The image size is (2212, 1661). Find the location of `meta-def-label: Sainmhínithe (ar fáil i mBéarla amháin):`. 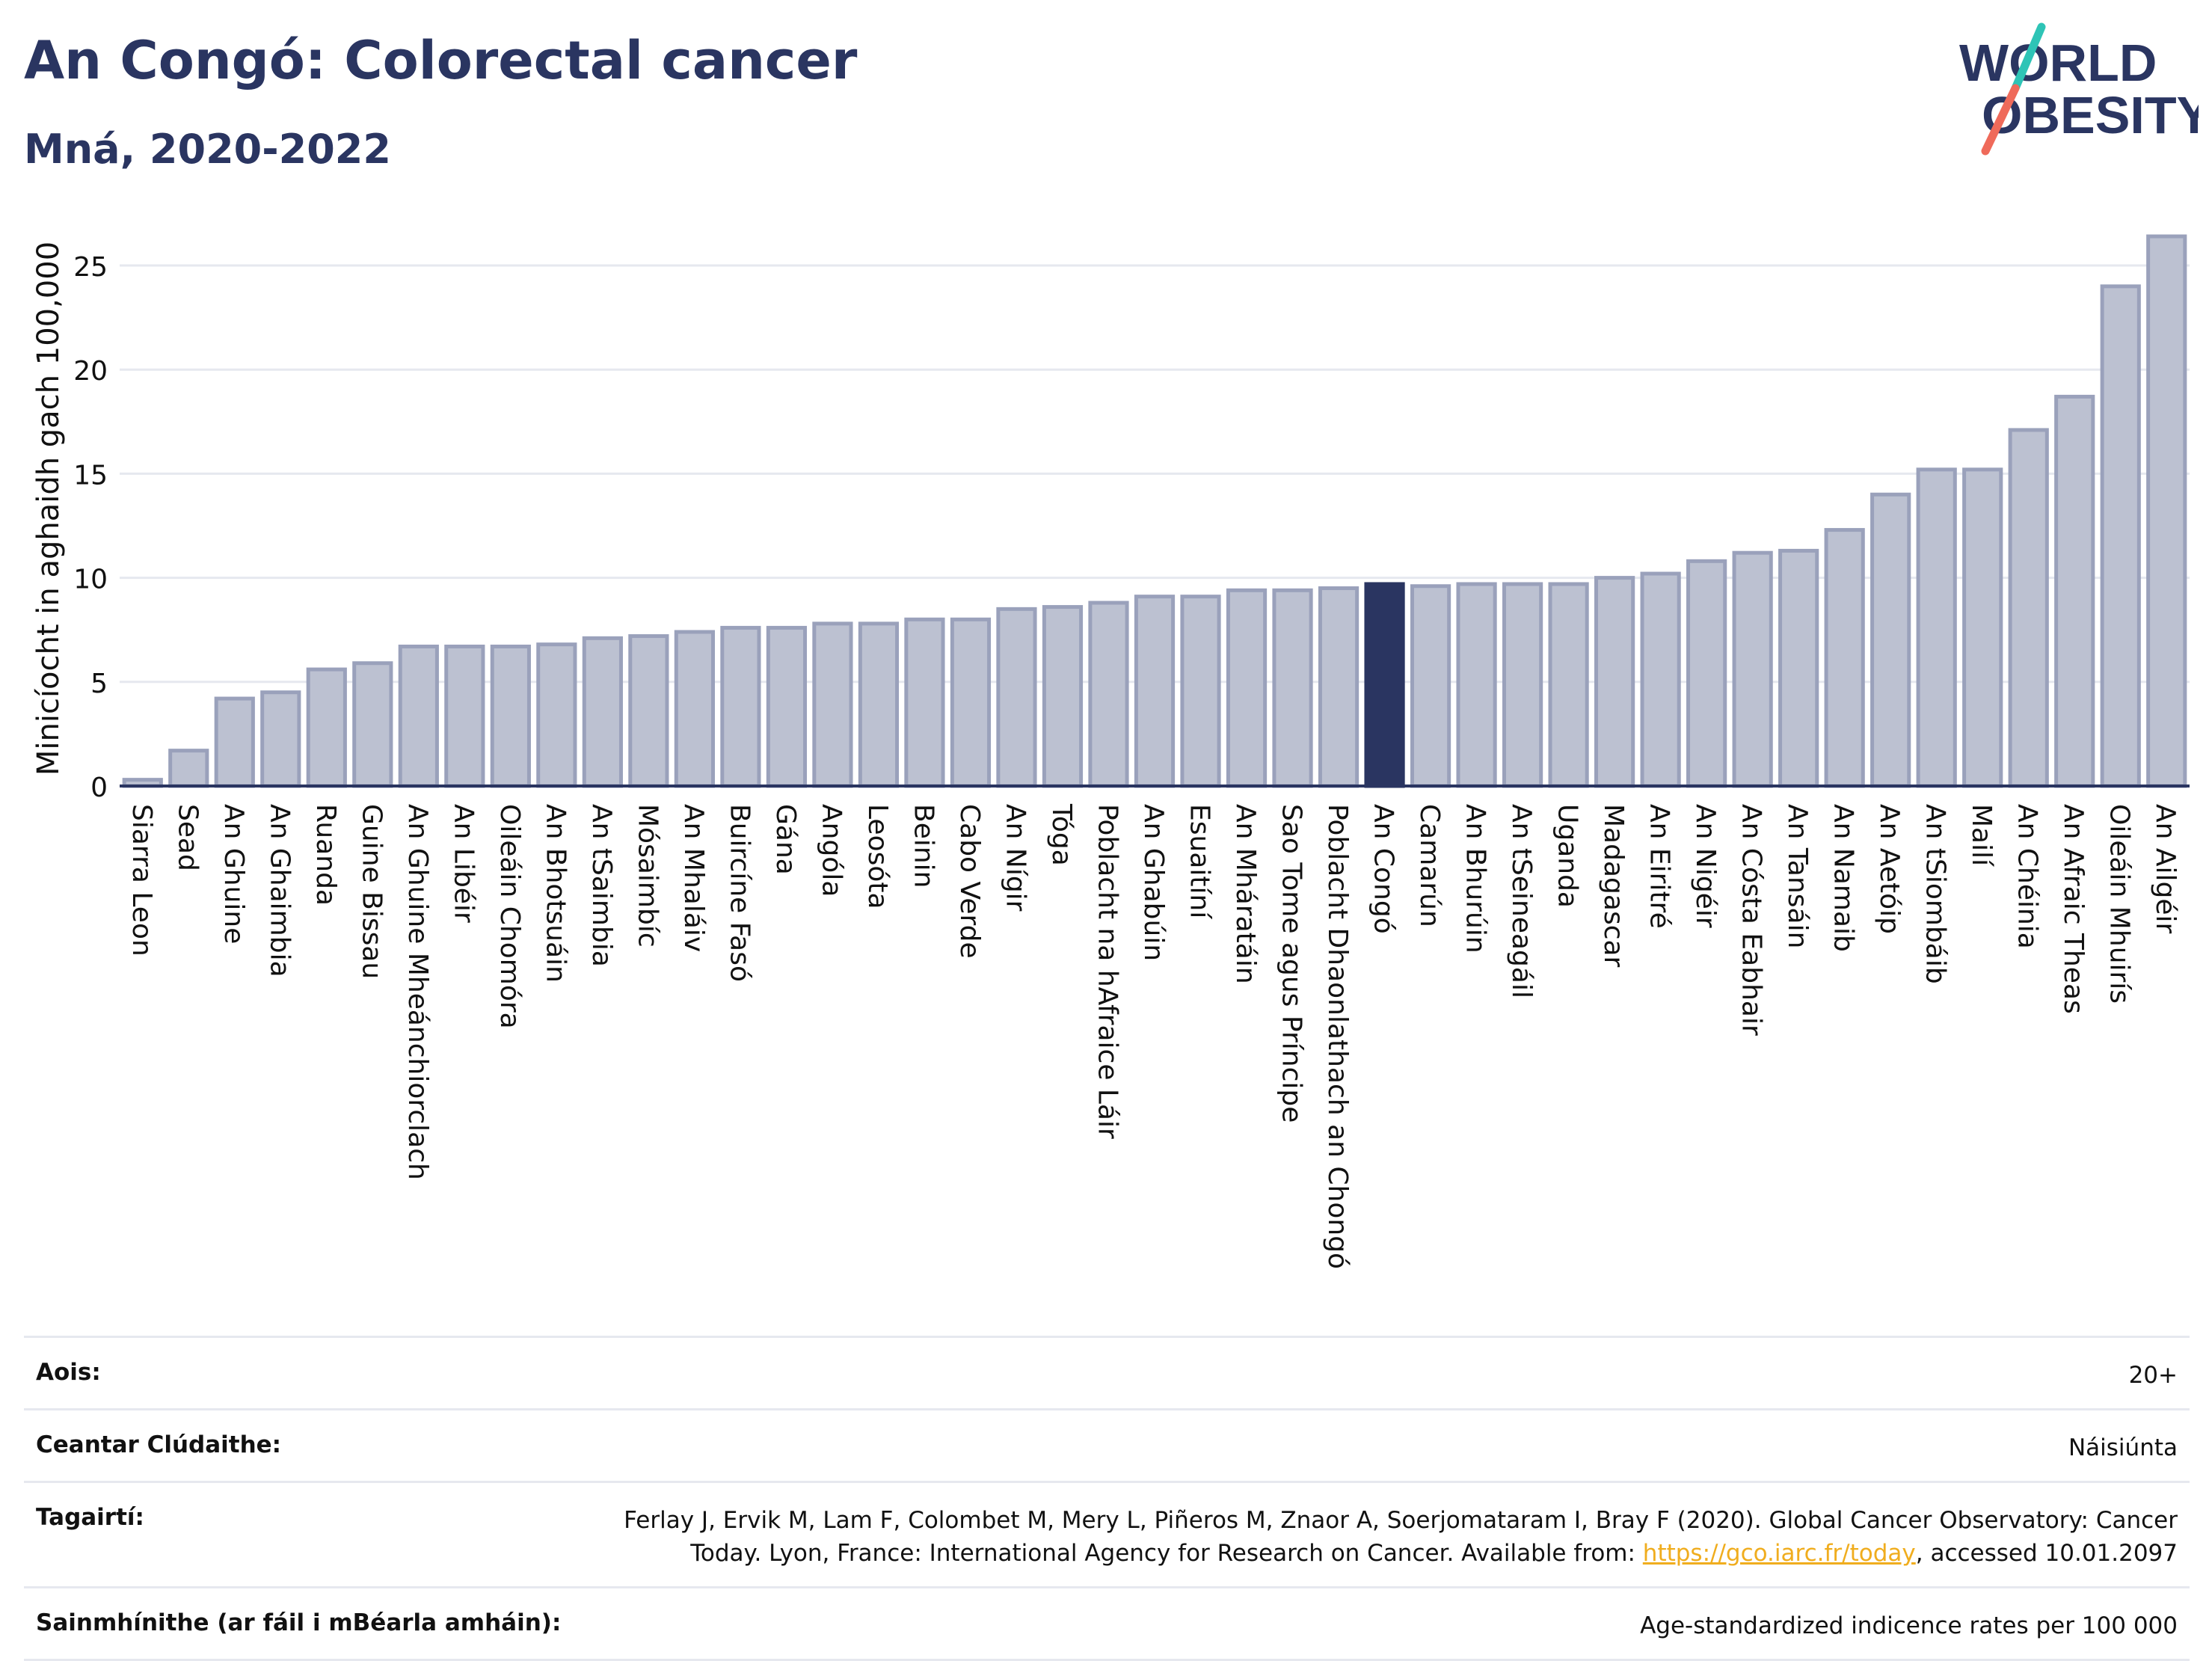

meta-def-label: Sainmhínithe (ar fáil i mBéarla amháin): is located at coordinates (299, 1623).